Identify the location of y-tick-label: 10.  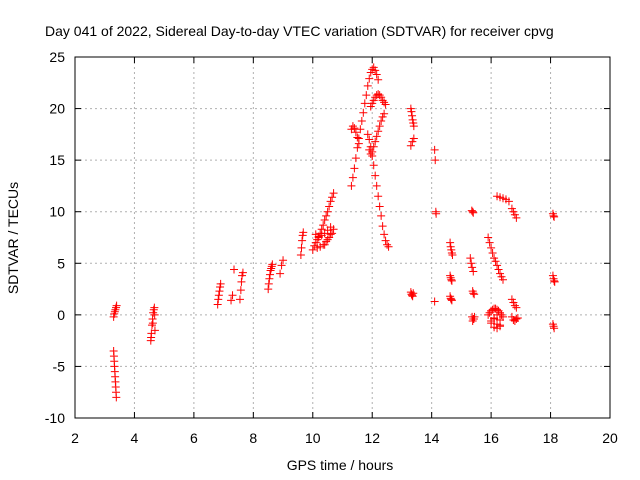
(57, 212).